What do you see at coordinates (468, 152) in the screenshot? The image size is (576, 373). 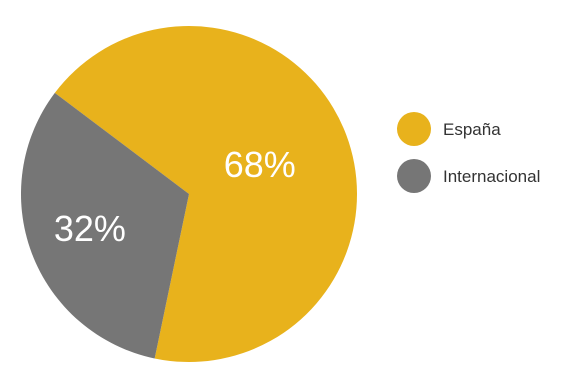 I see `legend: España Internacional` at bounding box center [468, 152].